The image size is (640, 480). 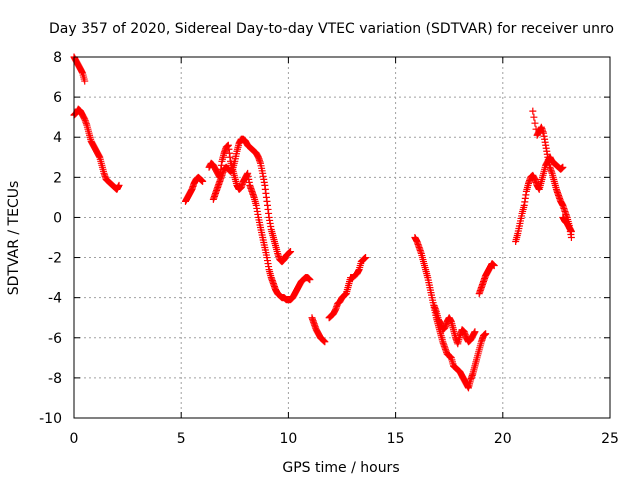 I want to click on y-tick-label: 4, so click(x=57, y=138).